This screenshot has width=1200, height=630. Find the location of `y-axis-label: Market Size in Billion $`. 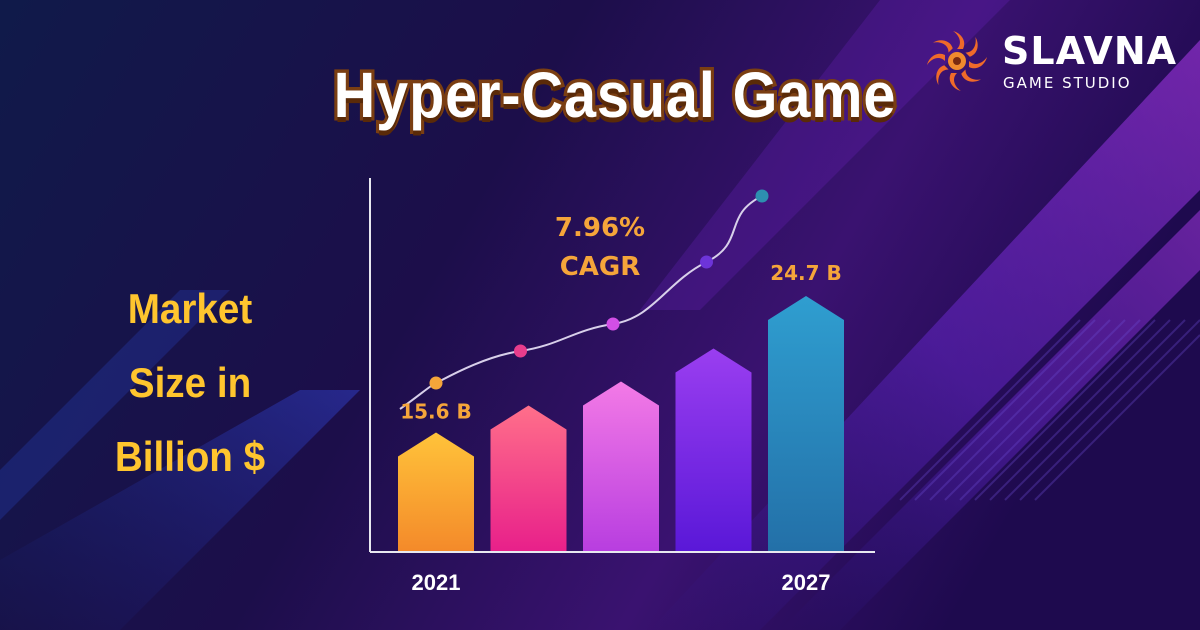

y-axis-label: Market Size in Billion $ is located at coordinates (190, 383).